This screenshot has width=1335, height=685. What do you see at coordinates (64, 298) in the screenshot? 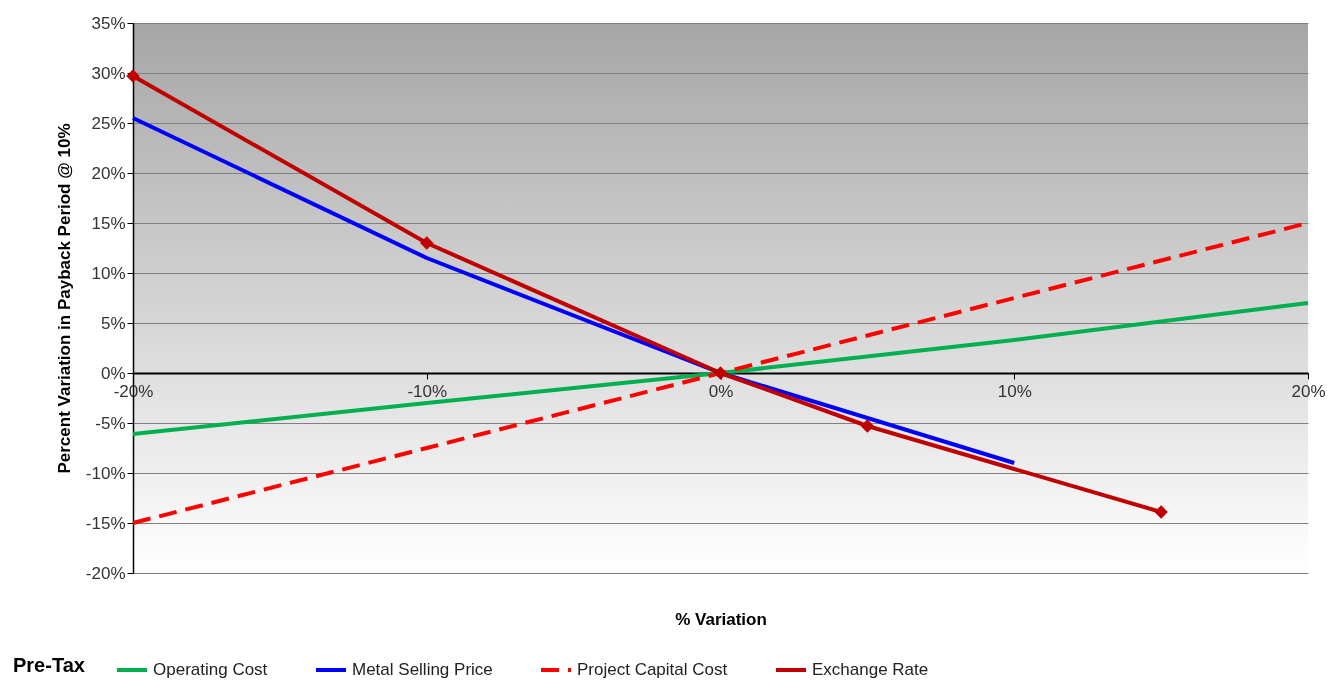
I see `y-axis-title: Percent Variation in Payback Period @ 10%` at bounding box center [64, 298].